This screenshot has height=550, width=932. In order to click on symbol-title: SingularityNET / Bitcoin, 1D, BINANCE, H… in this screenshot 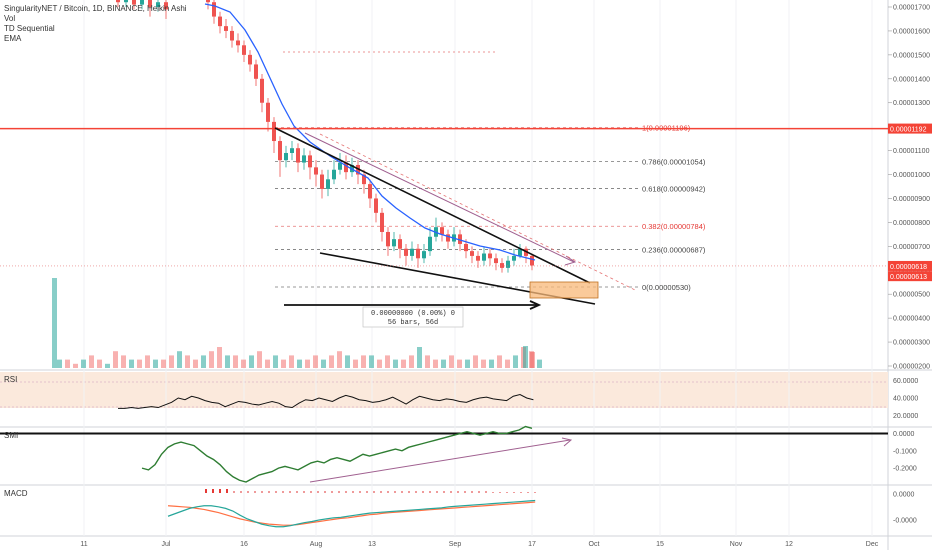, I will do `click(95, 8)`.